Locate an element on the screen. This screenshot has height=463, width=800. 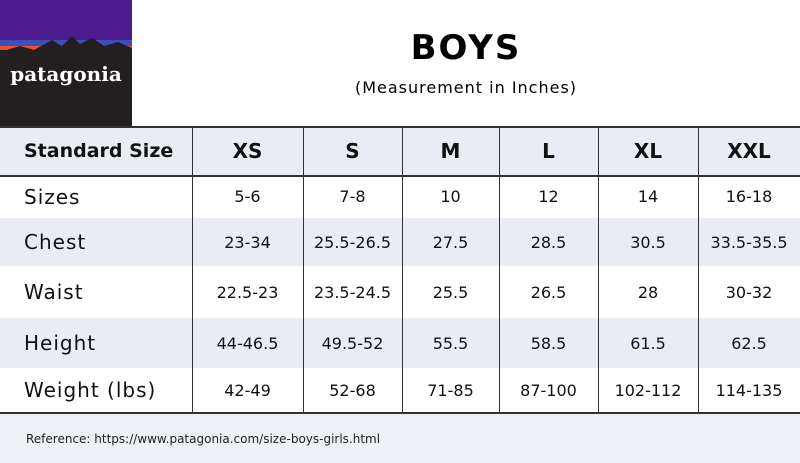
row-label: Chest is located at coordinates (96, 242).